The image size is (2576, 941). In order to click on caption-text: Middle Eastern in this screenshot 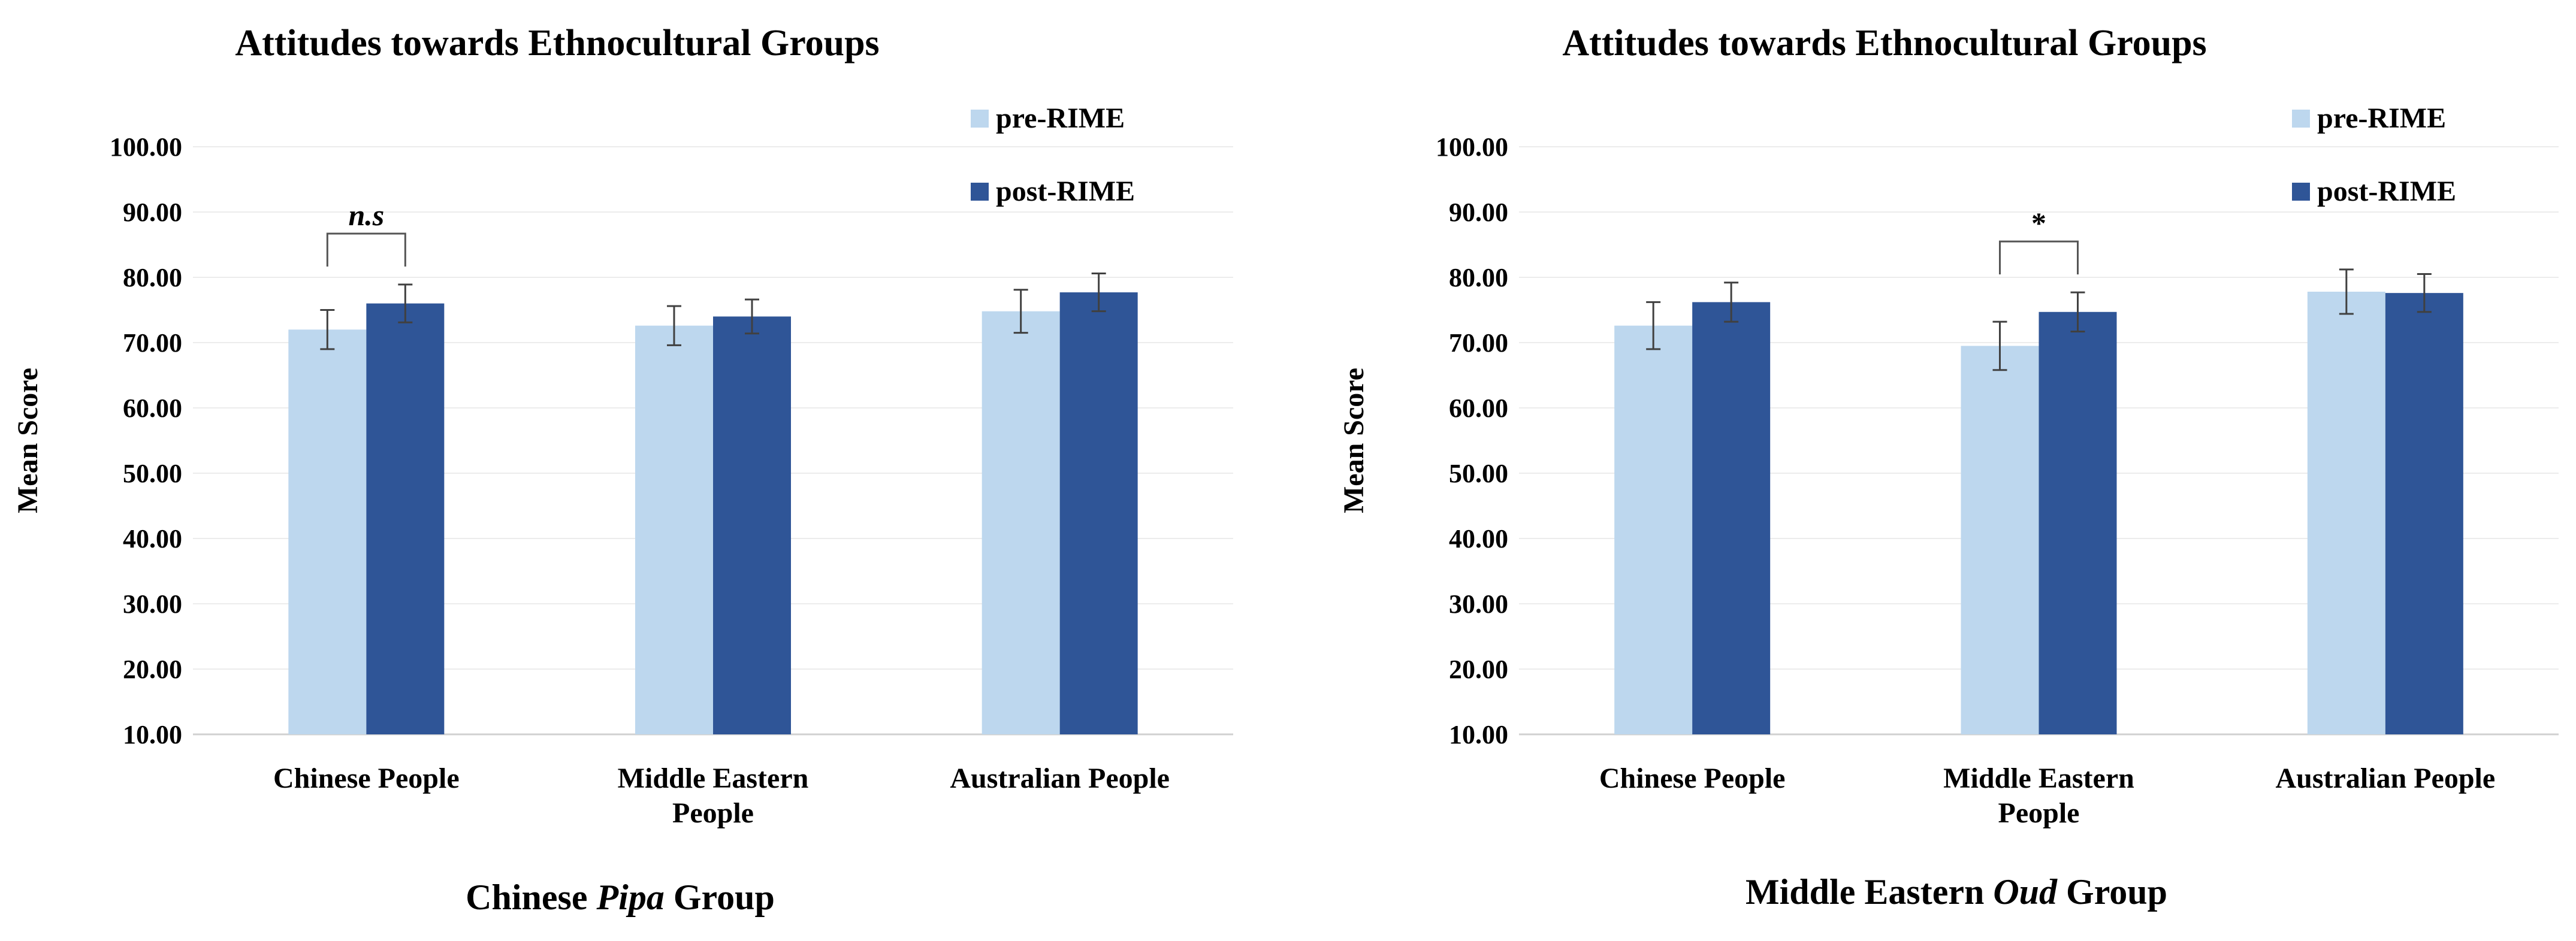, I will do `click(1869, 892)`.